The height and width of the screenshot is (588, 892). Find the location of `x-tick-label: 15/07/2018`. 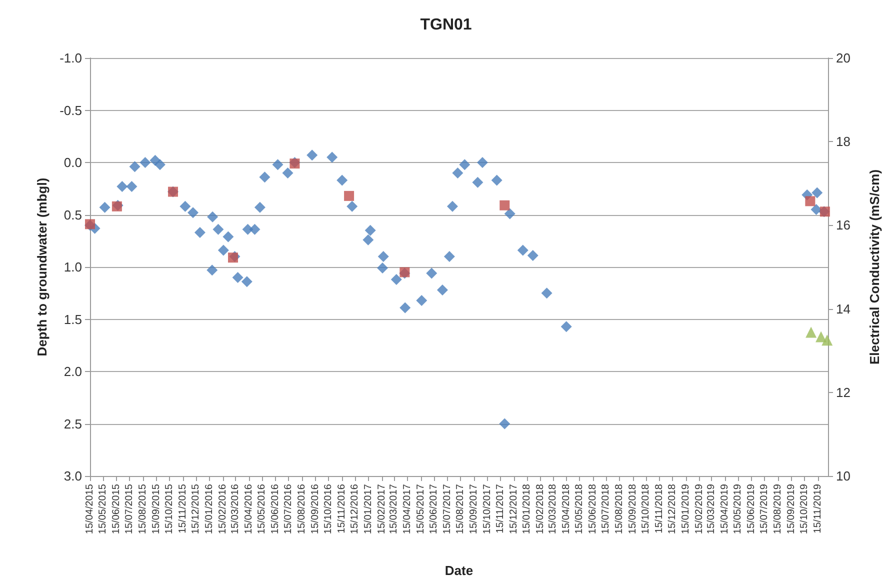

x-tick-label: 15/07/2018 is located at coordinates (606, 509).